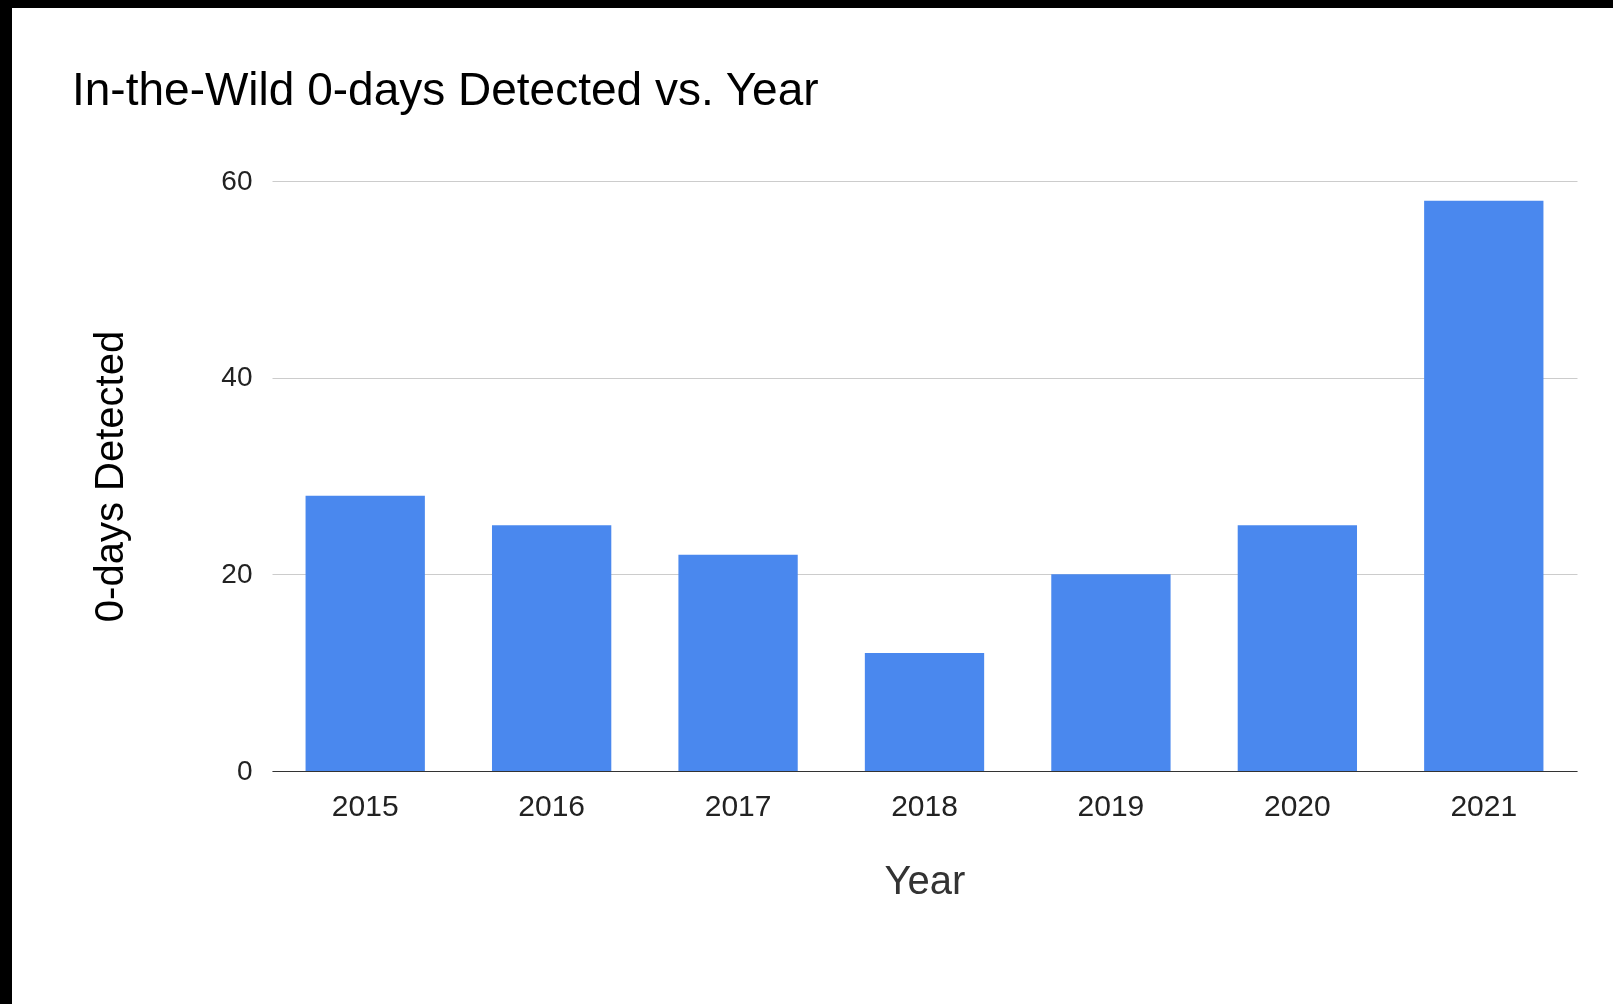 Image resolution: width=1613 pixels, height=1004 pixels. I want to click on x-tick-label: 2019, so click(1111, 805).